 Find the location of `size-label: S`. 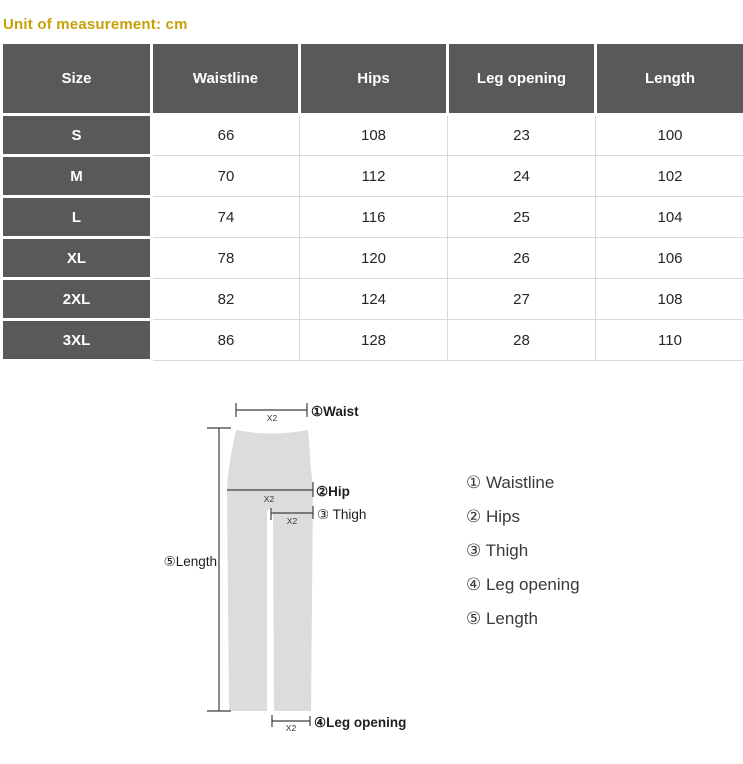

size-label: S is located at coordinates (76, 135).